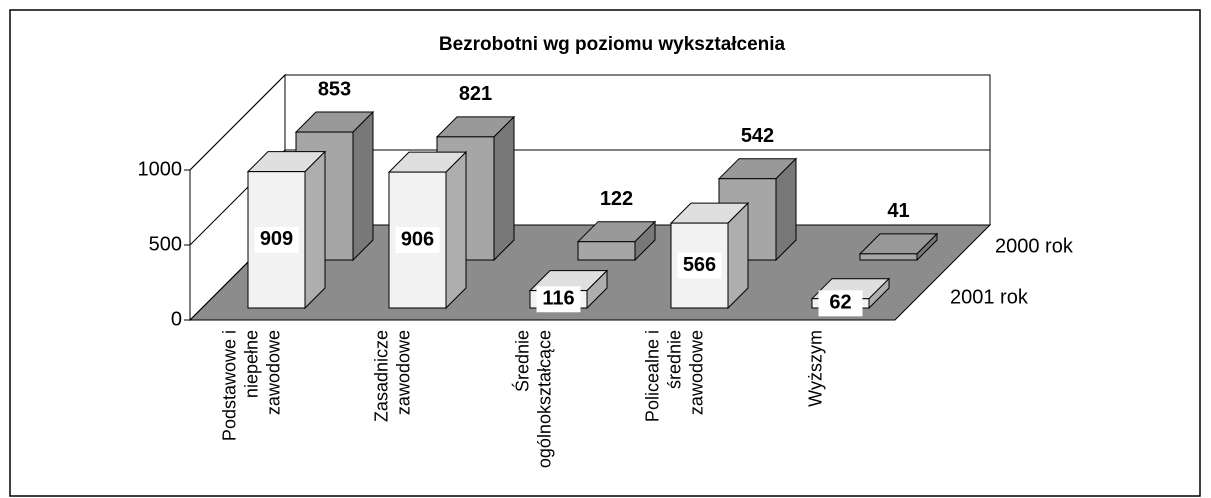  What do you see at coordinates (165, 244) in the screenshot?
I see `y-tick-label: 500` at bounding box center [165, 244].